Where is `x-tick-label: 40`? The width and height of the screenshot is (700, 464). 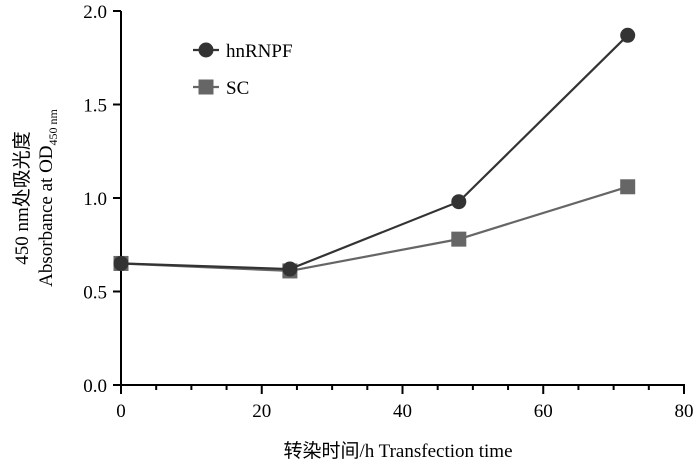 x-tick-label: 40 is located at coordinates (402, 411).